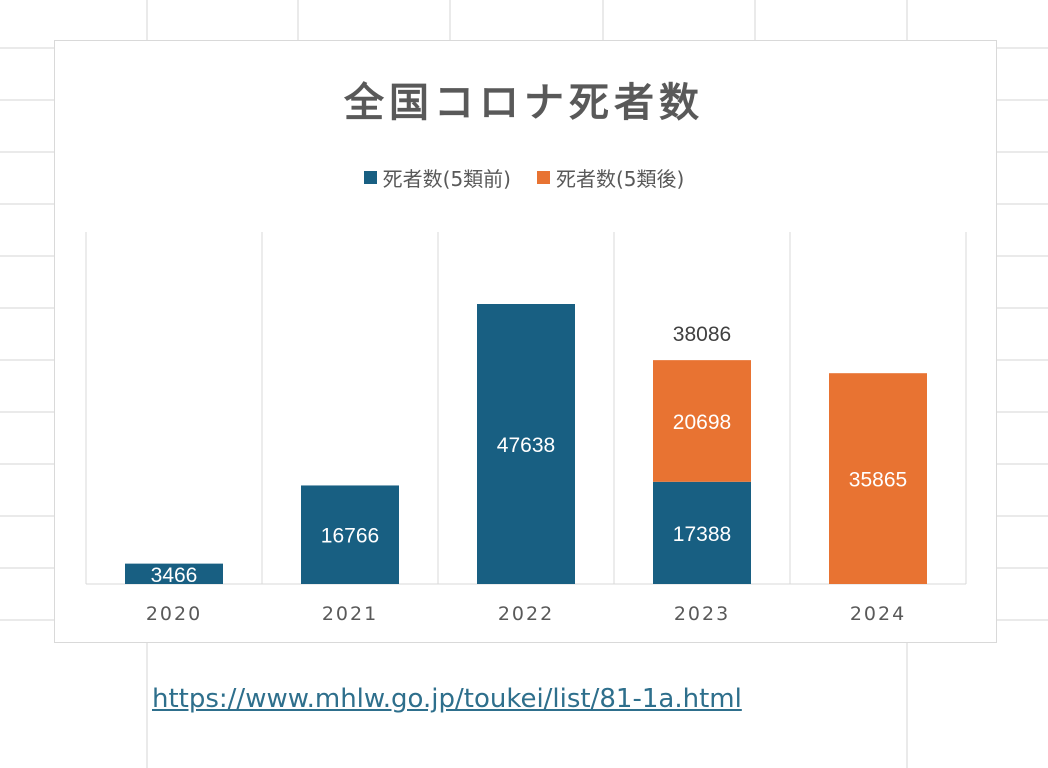 This screenshot has height=768, width=1048. What do you see at coordinates (524, 103) in the screenshot?
I see `chart-title: 全国コロナ死者数` at bounding box center [524, 103].